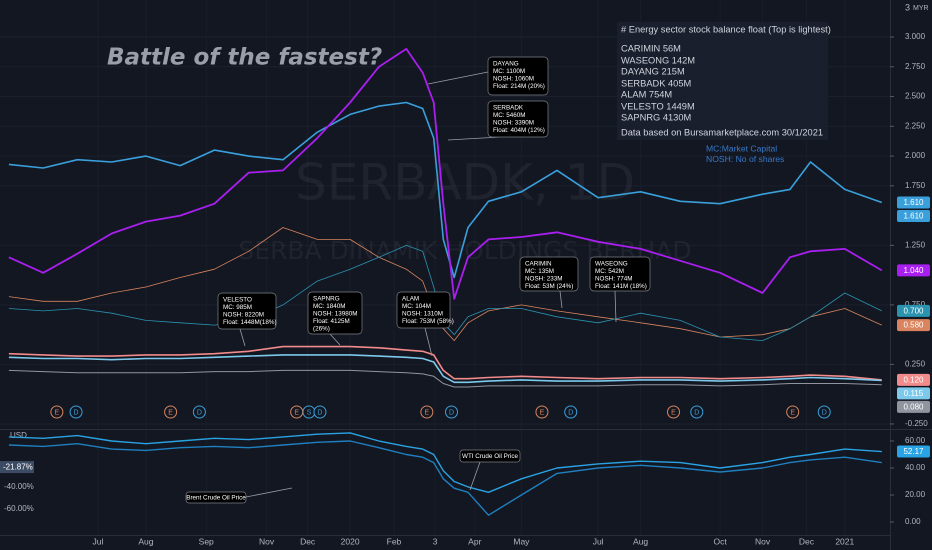 The width and height of the screenshot is (932, 550). What do you see at coordinates (915, 36) in the screenshot?
I see `y-tick-label: 3.000` at bounding box center [915, 36].